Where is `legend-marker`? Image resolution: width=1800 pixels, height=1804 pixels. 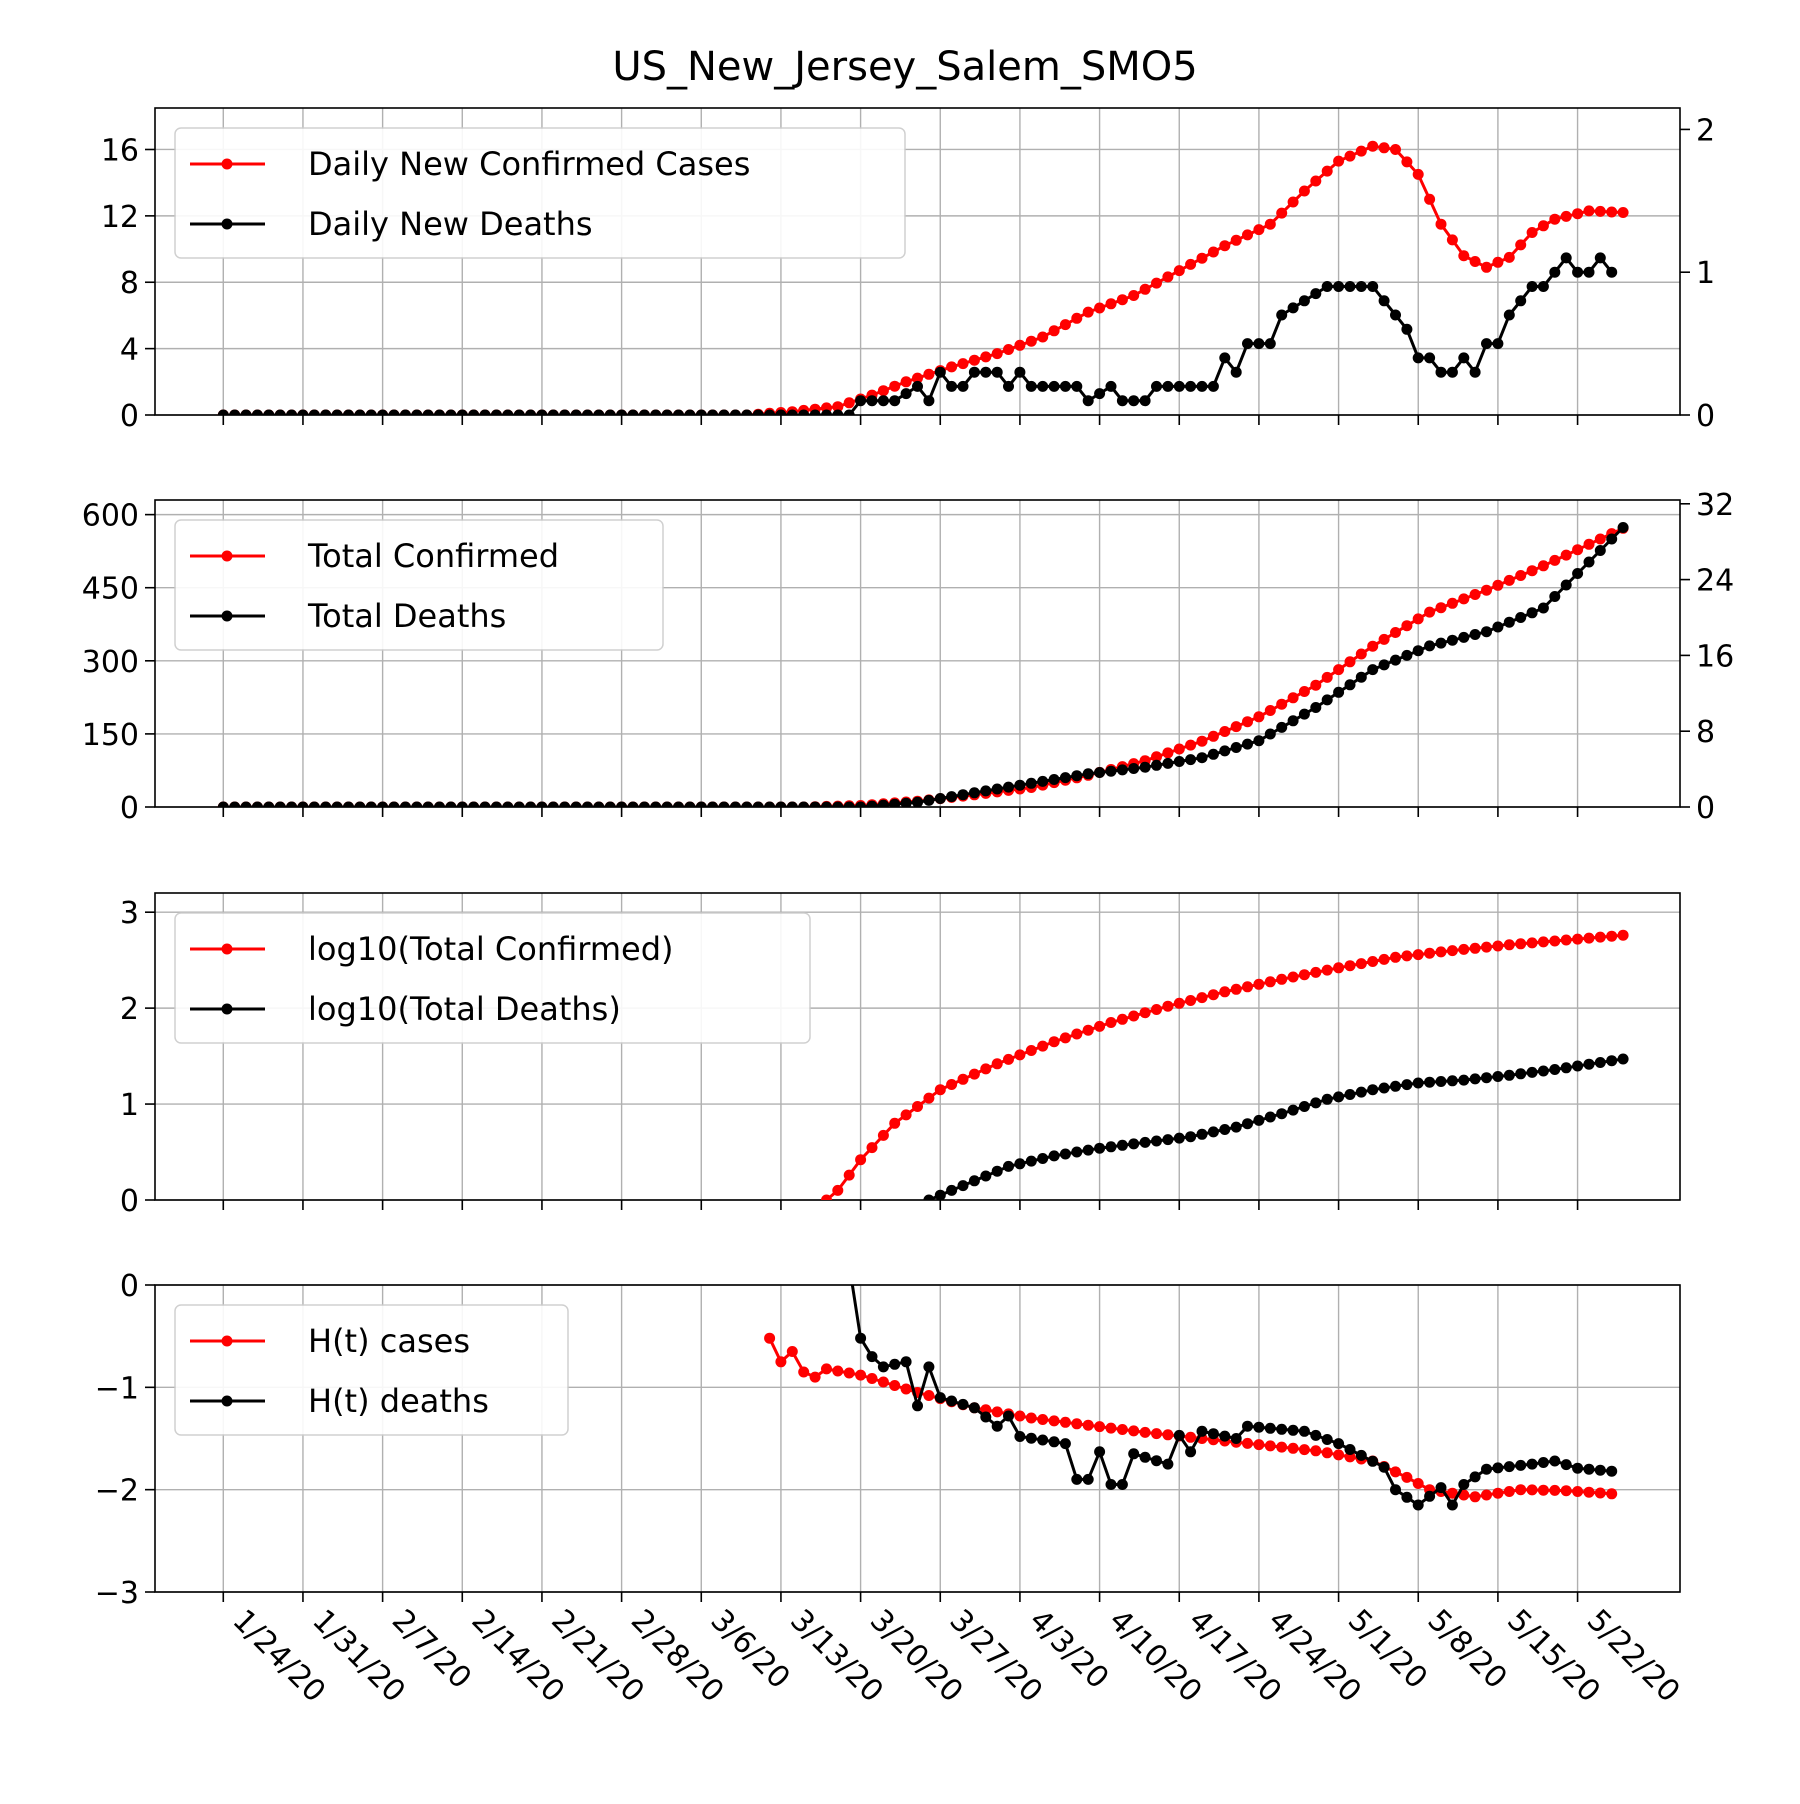 legend-marker is located at coordinates (227, 164).